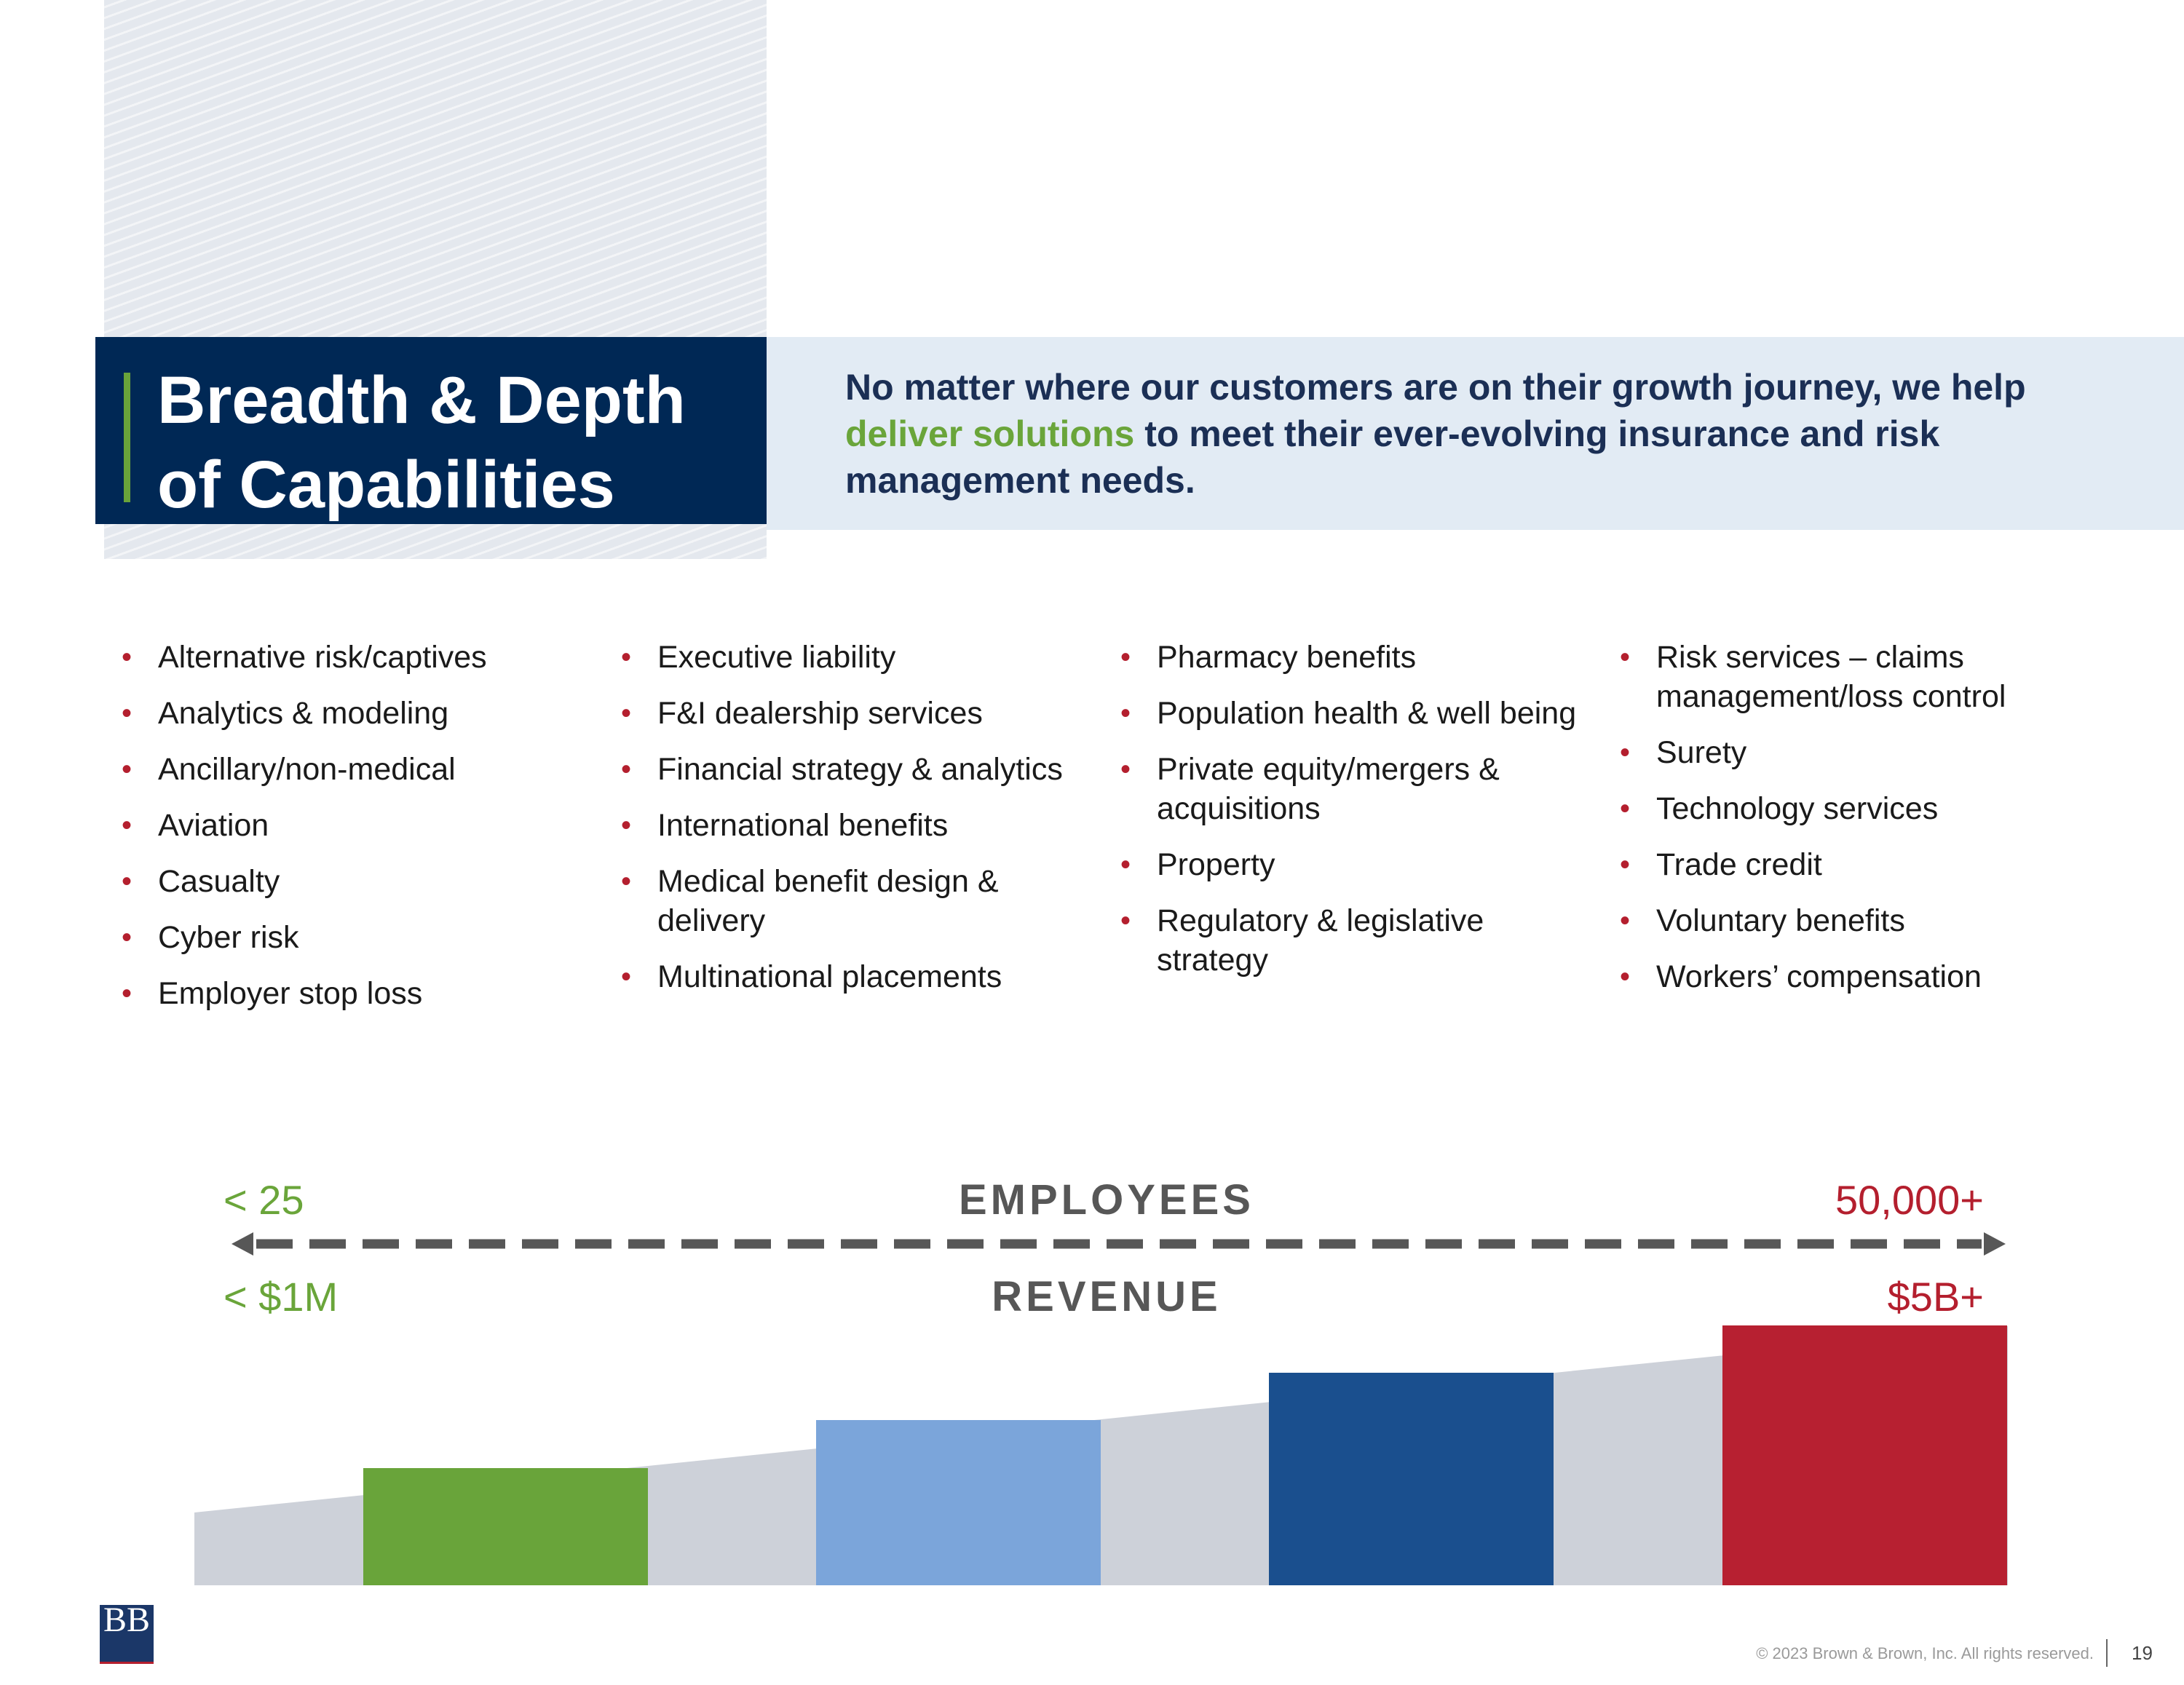 The height and width of the screenshot is (1685, 2184). Describe the element at coordinates (354, 993) in the screenshot. I see `capability-item: Employer stop loss` at that location.